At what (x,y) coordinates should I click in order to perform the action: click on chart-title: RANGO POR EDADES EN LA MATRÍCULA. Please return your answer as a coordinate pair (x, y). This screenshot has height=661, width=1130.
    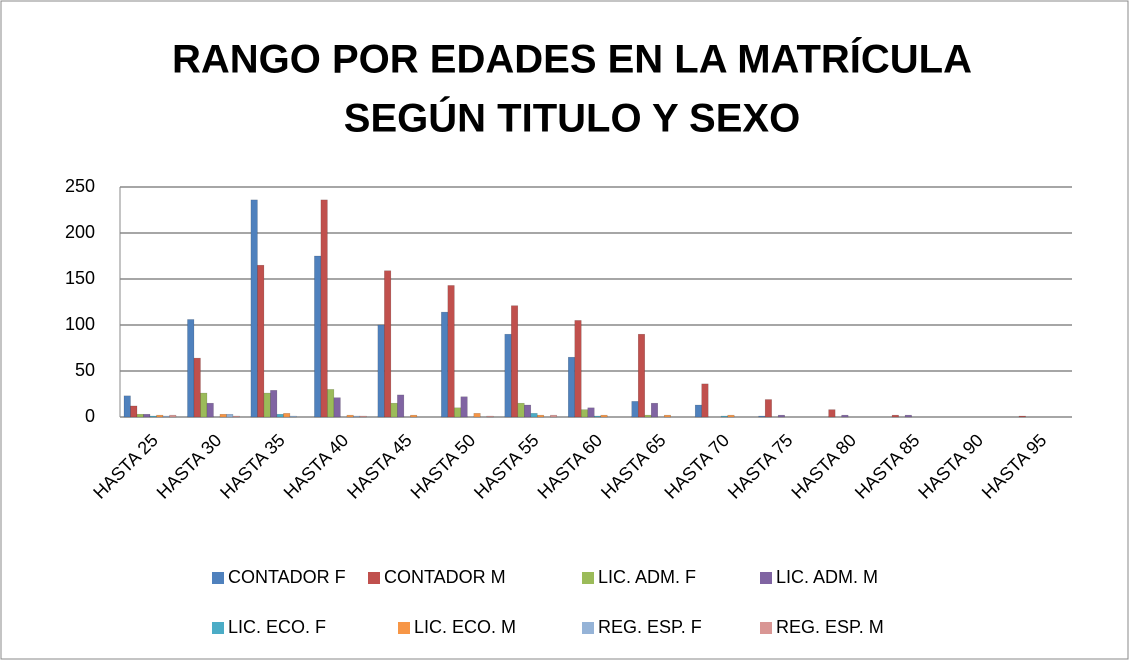
    Looking at the image, I should click on (572, 59).